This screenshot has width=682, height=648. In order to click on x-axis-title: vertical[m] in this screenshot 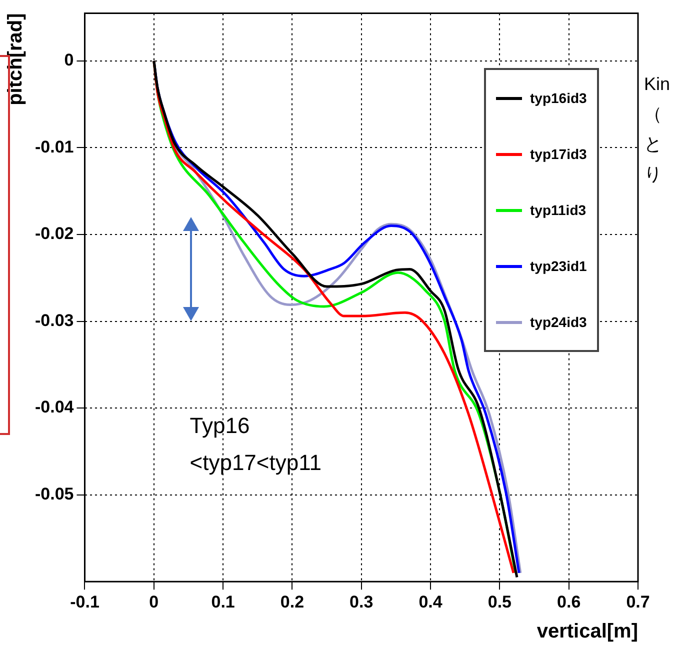, I will do `click(587, 631)`.